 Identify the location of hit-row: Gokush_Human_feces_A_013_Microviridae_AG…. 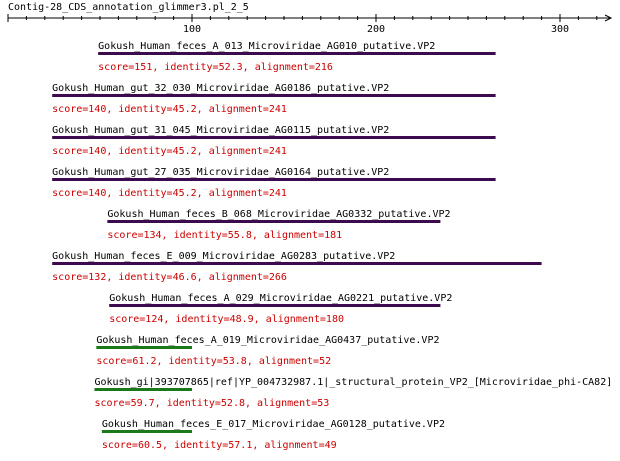
(297, 57).